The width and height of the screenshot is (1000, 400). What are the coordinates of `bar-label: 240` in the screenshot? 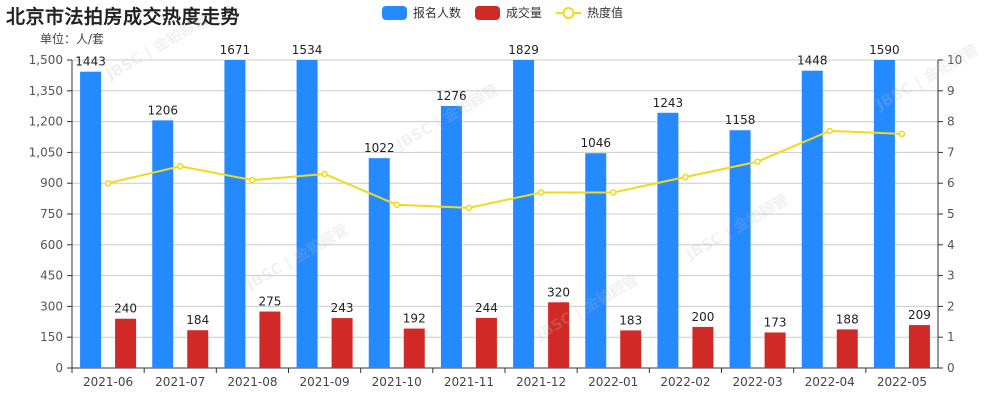 It's located at (125, 309).